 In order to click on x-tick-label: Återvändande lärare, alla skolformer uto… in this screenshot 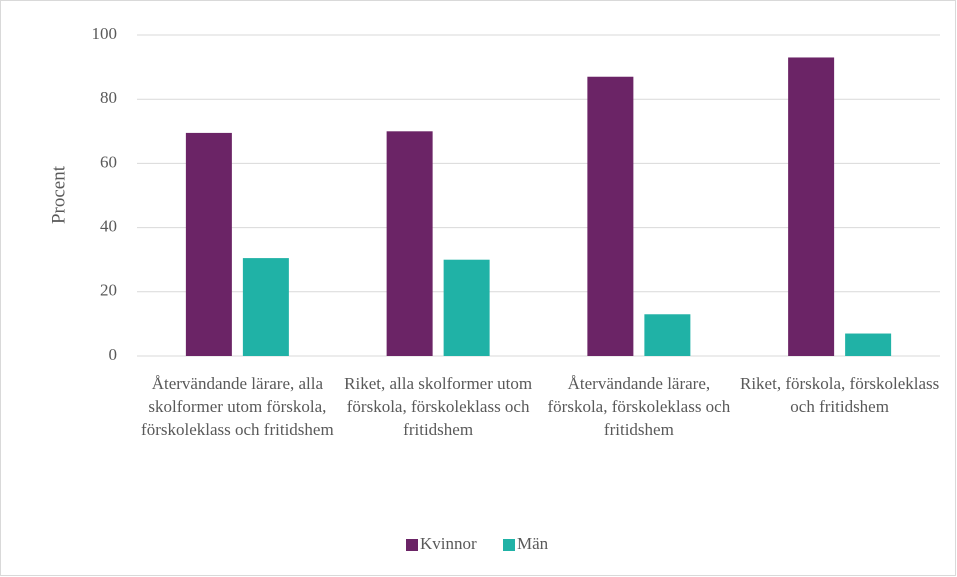, I will do `click(237, 406)`.